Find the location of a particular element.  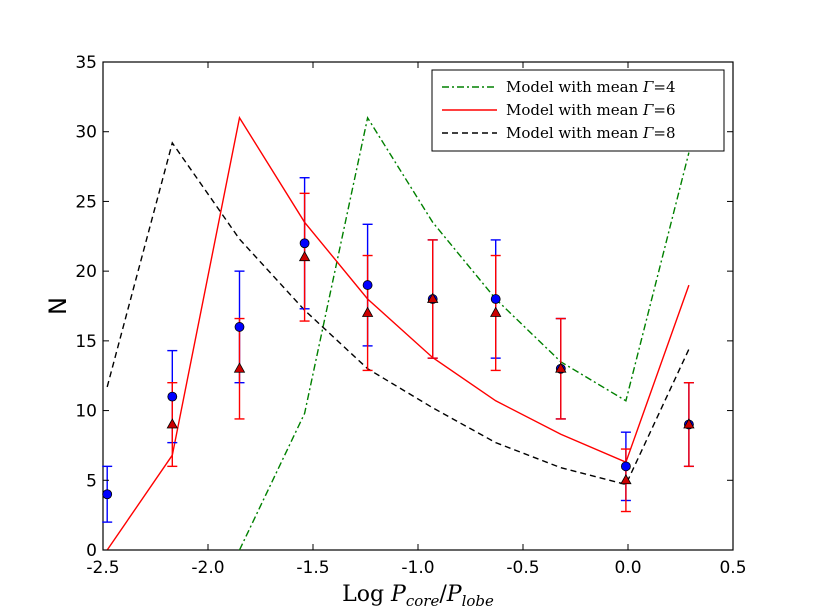

legend-label-gamma8: Model with mean Γ=8 is located at coordinates (591, 133).